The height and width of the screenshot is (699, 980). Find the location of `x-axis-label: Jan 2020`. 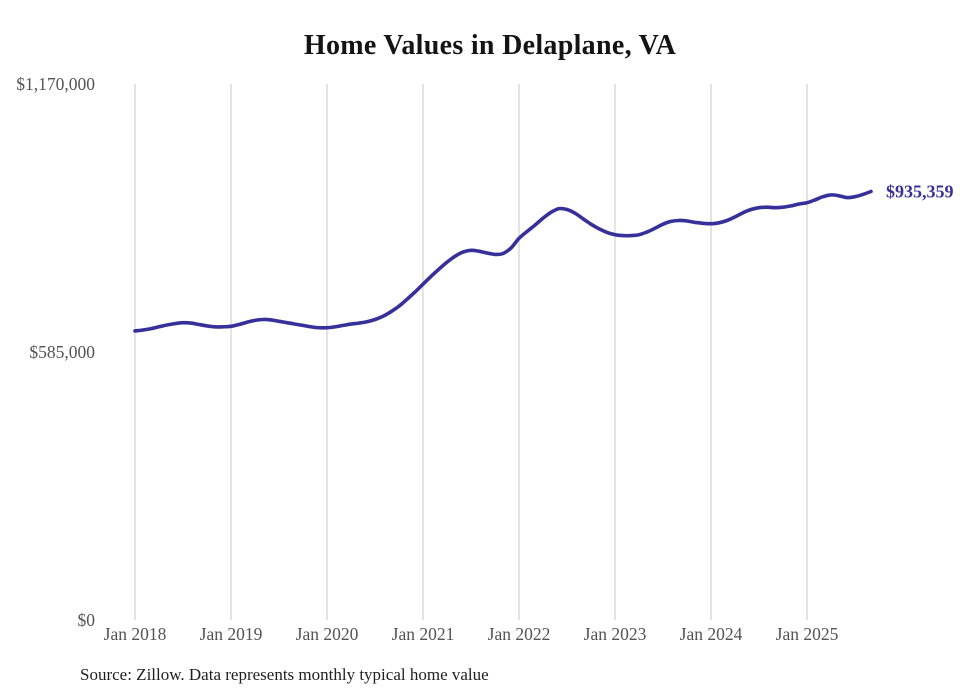

x-axis-label: Jan 2020 is located at coordinates (327, 634).